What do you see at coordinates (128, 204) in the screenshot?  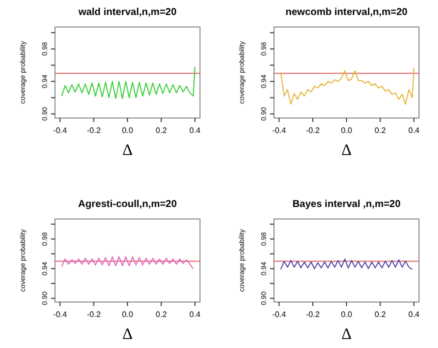 I see `chart-title: Agresti-coull,n,m=20` at bounding box center [128, 204].